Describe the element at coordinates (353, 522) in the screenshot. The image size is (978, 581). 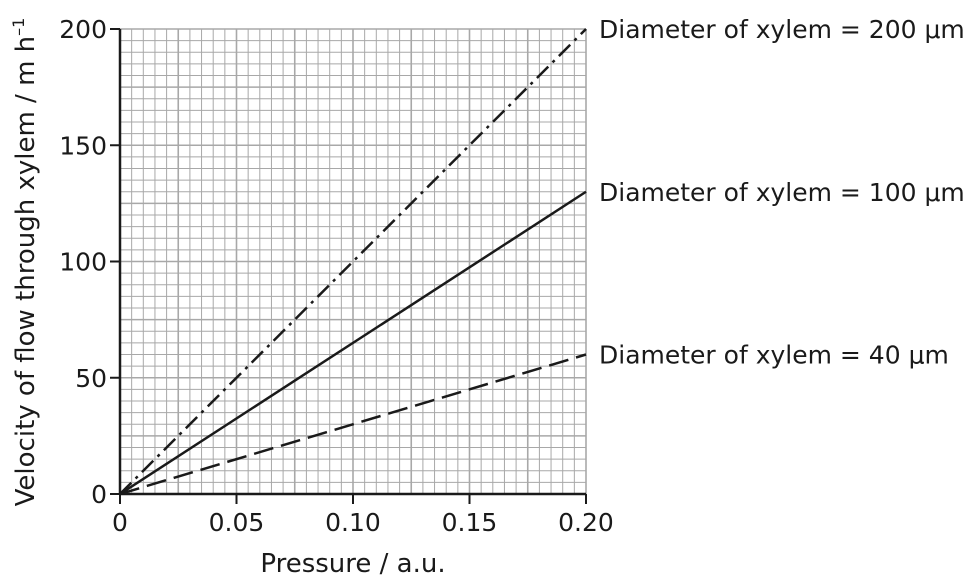
I see `x-tick-label: 0.10` at that location.